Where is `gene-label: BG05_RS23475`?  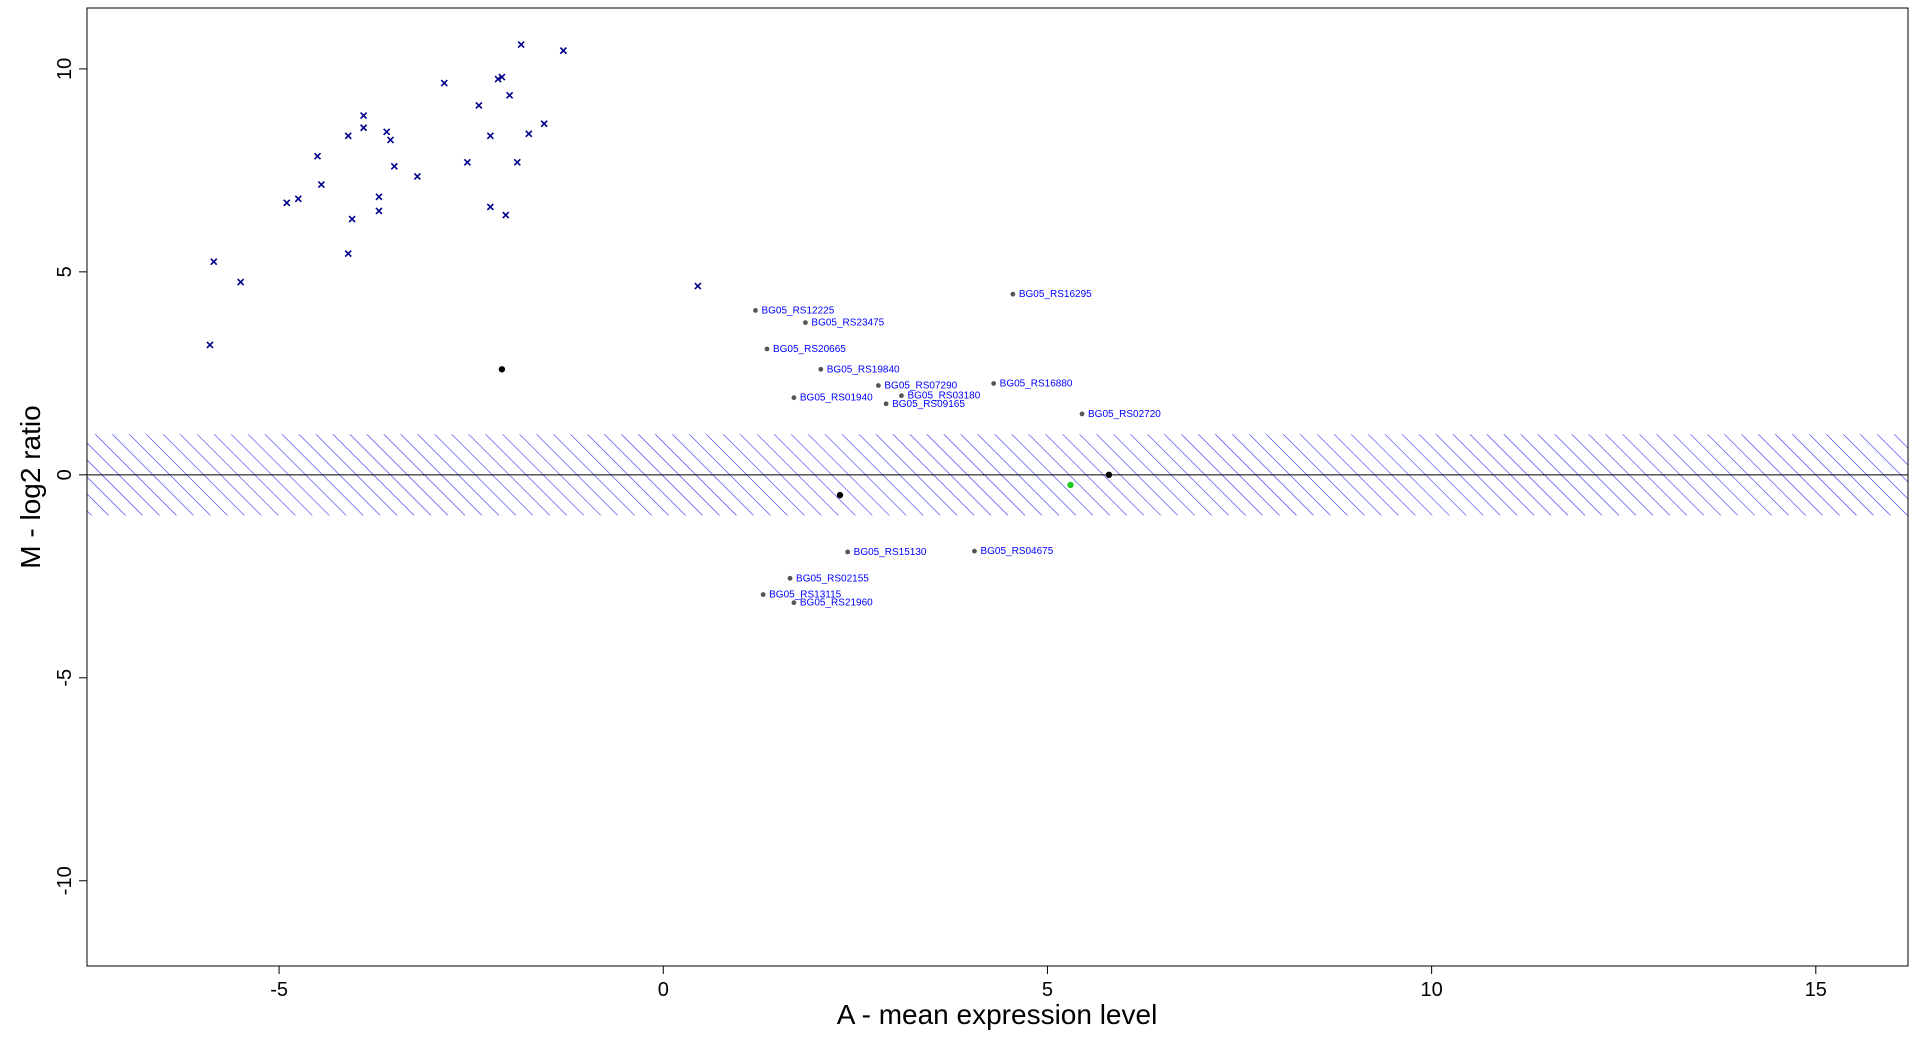 gene-label: BG05_RS23475 is located at coordinates (847, 323).